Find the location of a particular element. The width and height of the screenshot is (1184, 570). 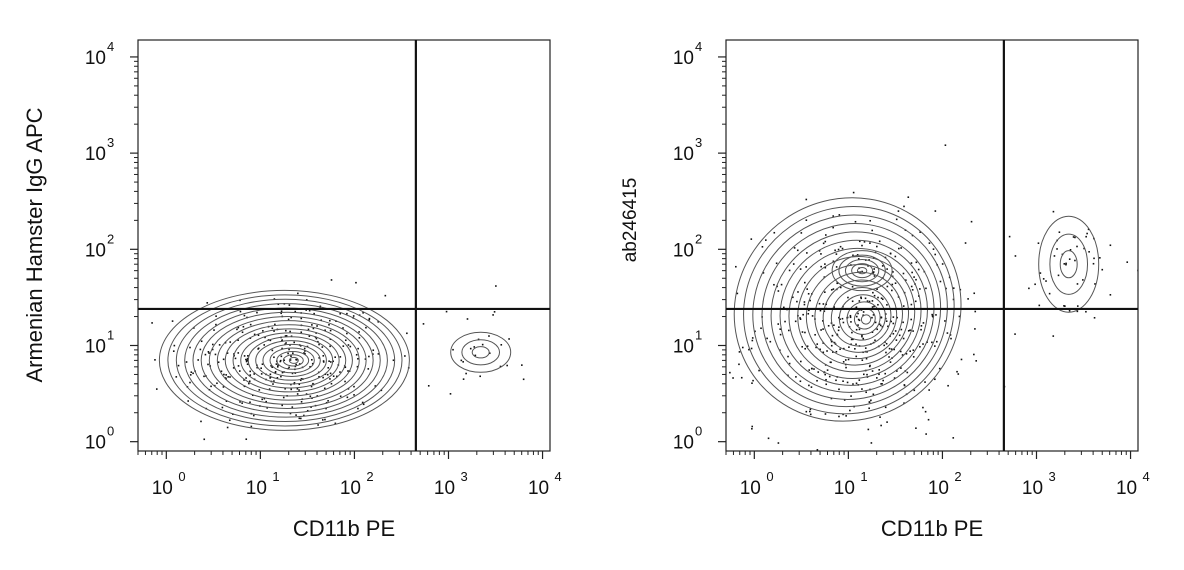

left-y-tick-exponent: 3 is located at coordinates (110, 142).